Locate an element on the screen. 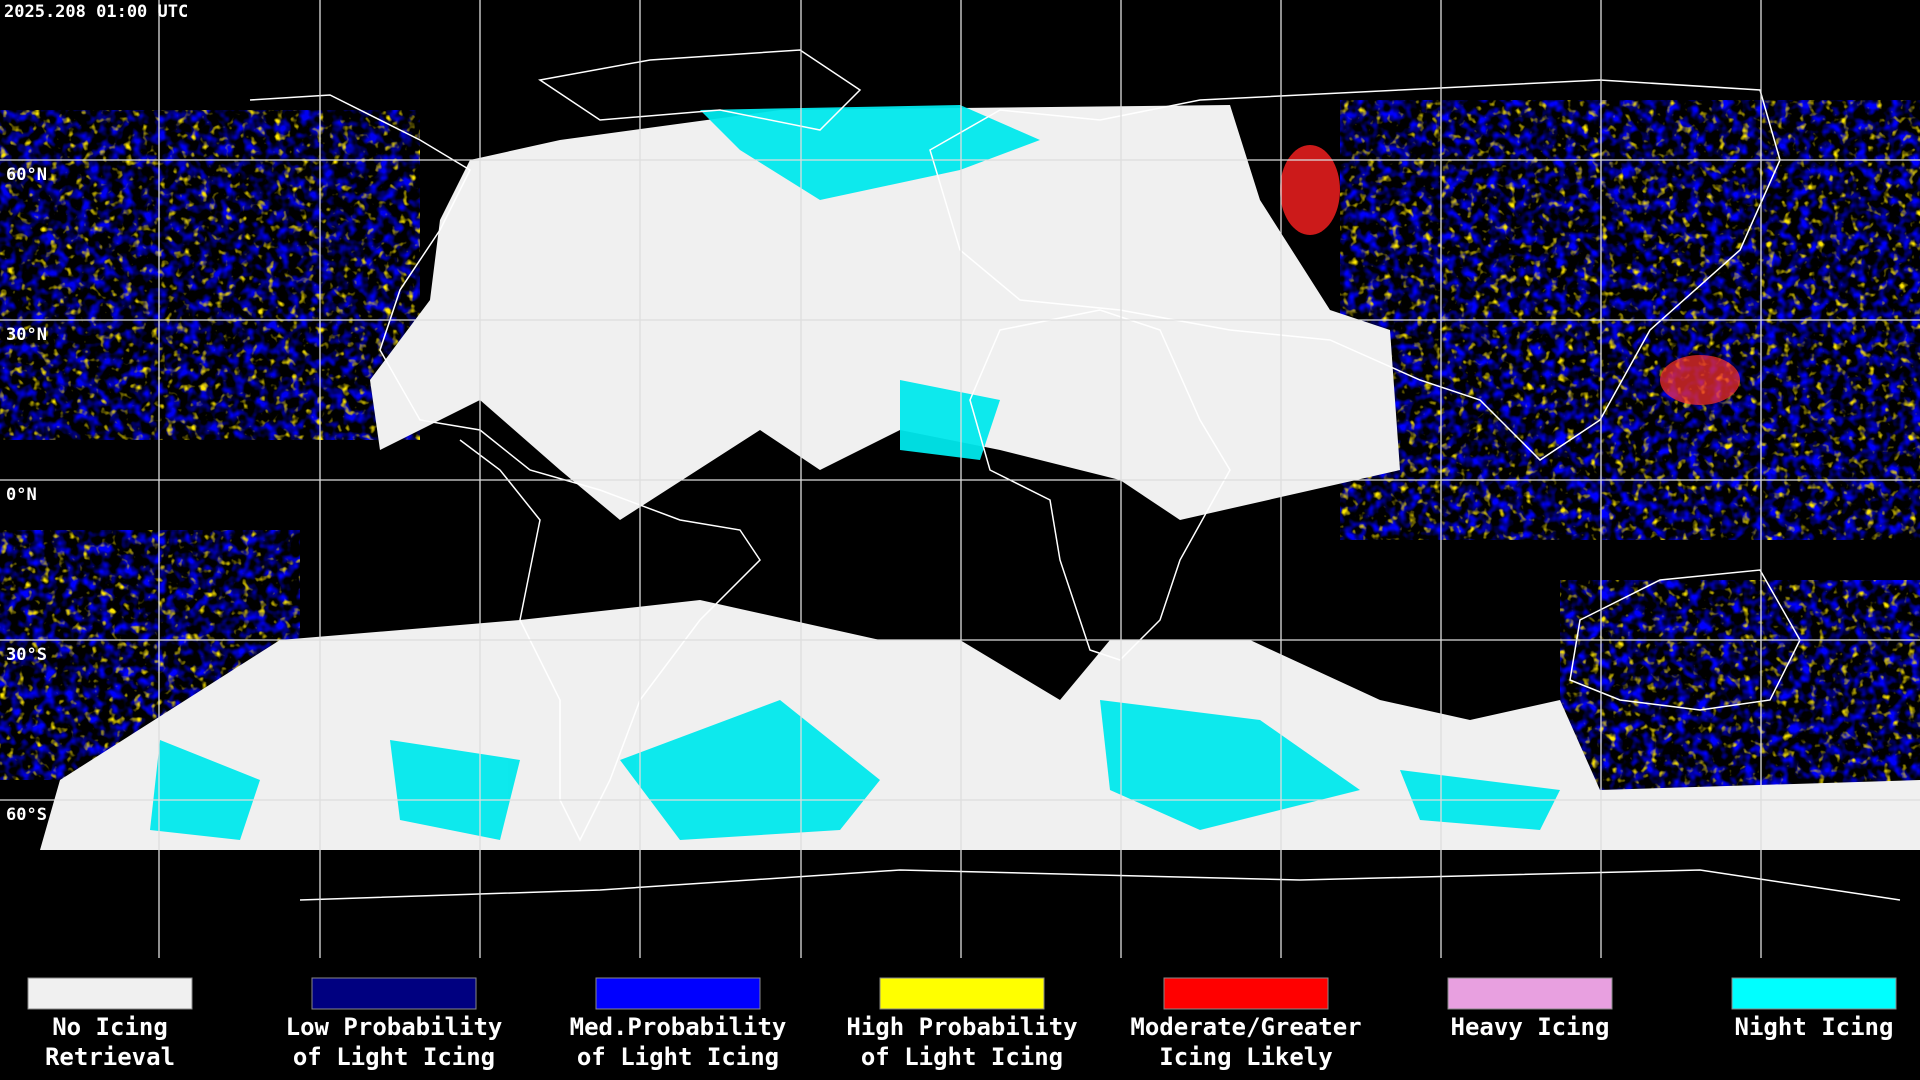 The height and width of the screenshot is (1080, 1920). legend-label: Night Icing is located at coordinates (1814, 1027).